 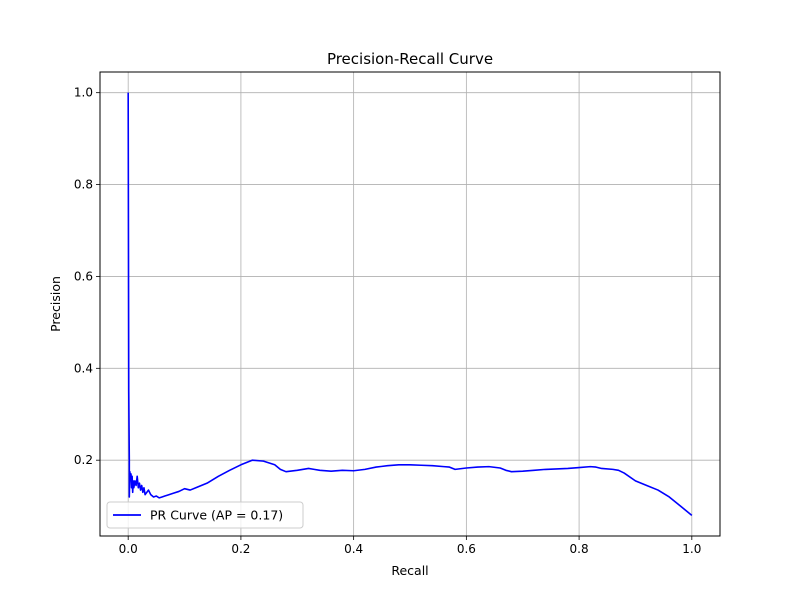 What do you see at coordinates (410, 59) in the screenshot?
I see `chart-title: Precision-Recall Curve` at bounding box center [410, 59].